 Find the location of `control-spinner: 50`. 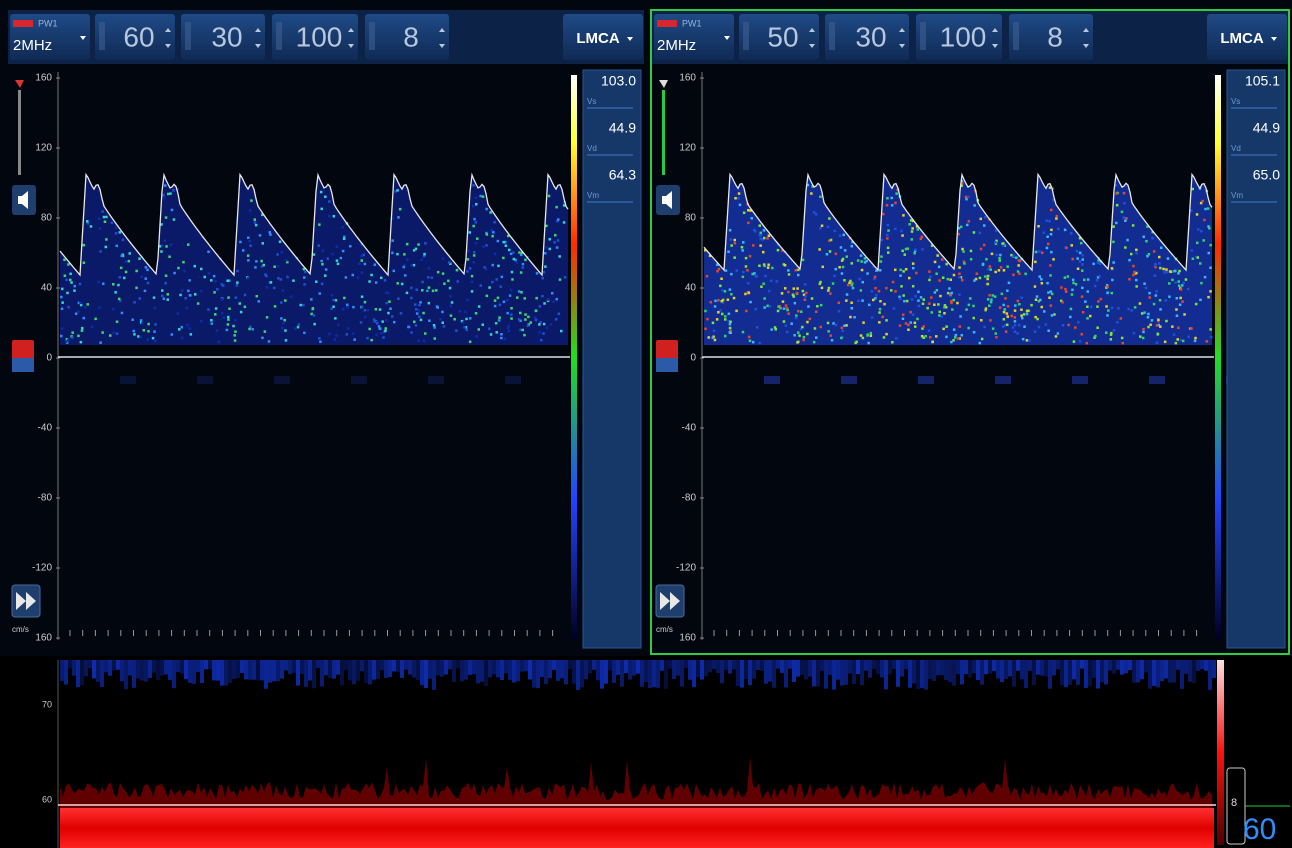

control-spinner: 50 is located at coordinates (779, 37).